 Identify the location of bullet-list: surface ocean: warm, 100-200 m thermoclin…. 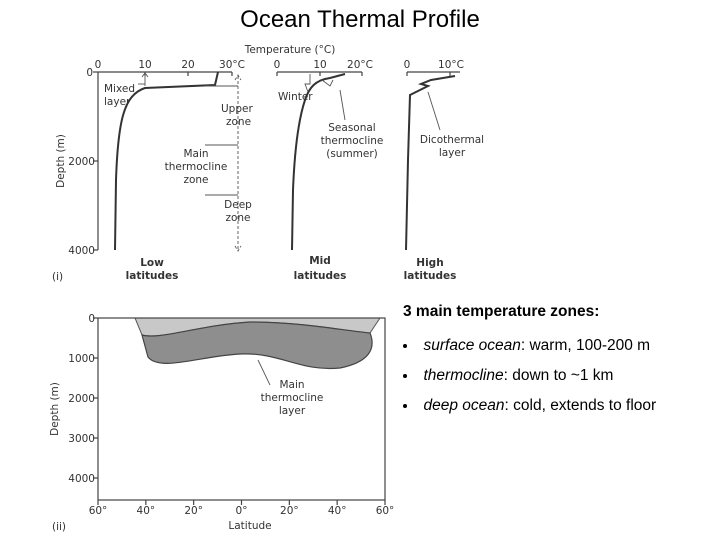
(560, 376).